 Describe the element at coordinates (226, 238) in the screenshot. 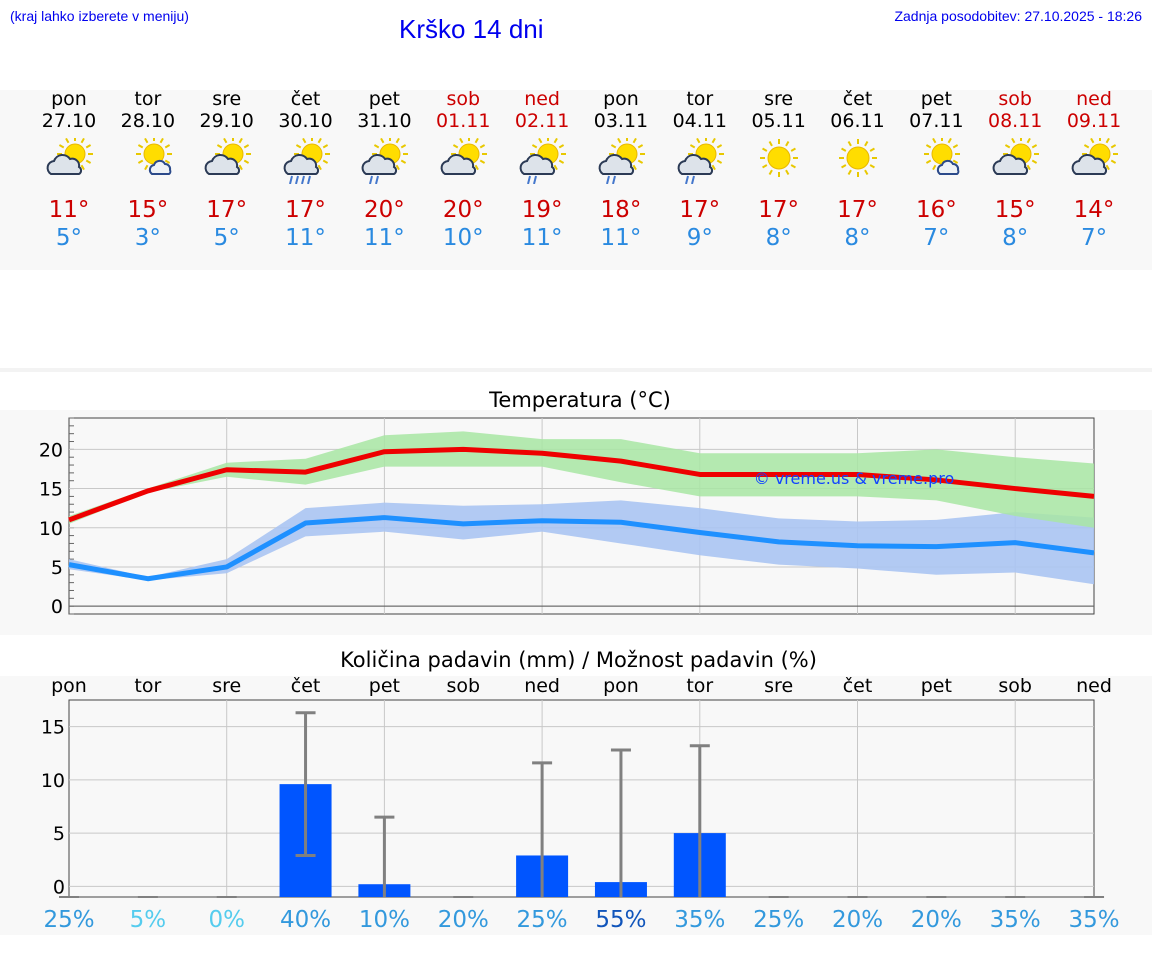

I see `min-temp: 5°` at that location.